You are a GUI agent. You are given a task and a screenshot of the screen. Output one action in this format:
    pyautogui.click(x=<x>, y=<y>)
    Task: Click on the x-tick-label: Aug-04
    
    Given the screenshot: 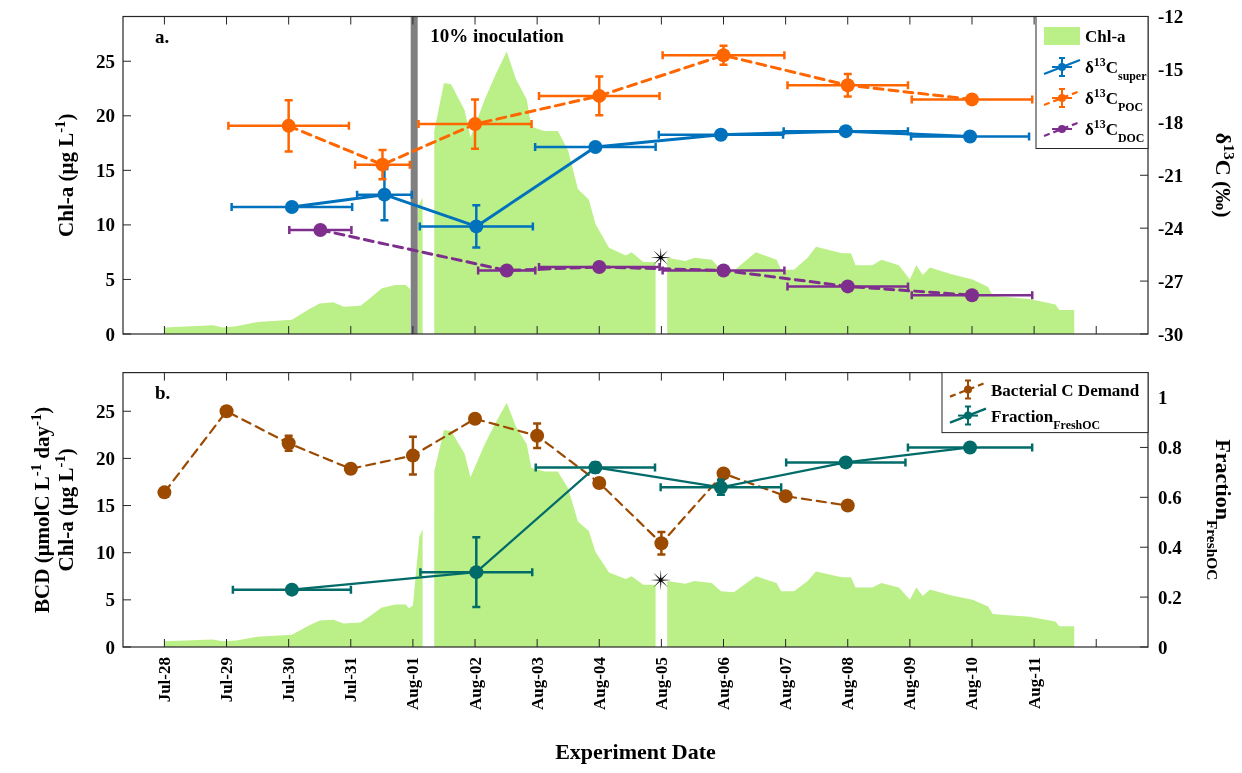 What is the action you would take?
    pyautogui.click(x=599, y=683)
    